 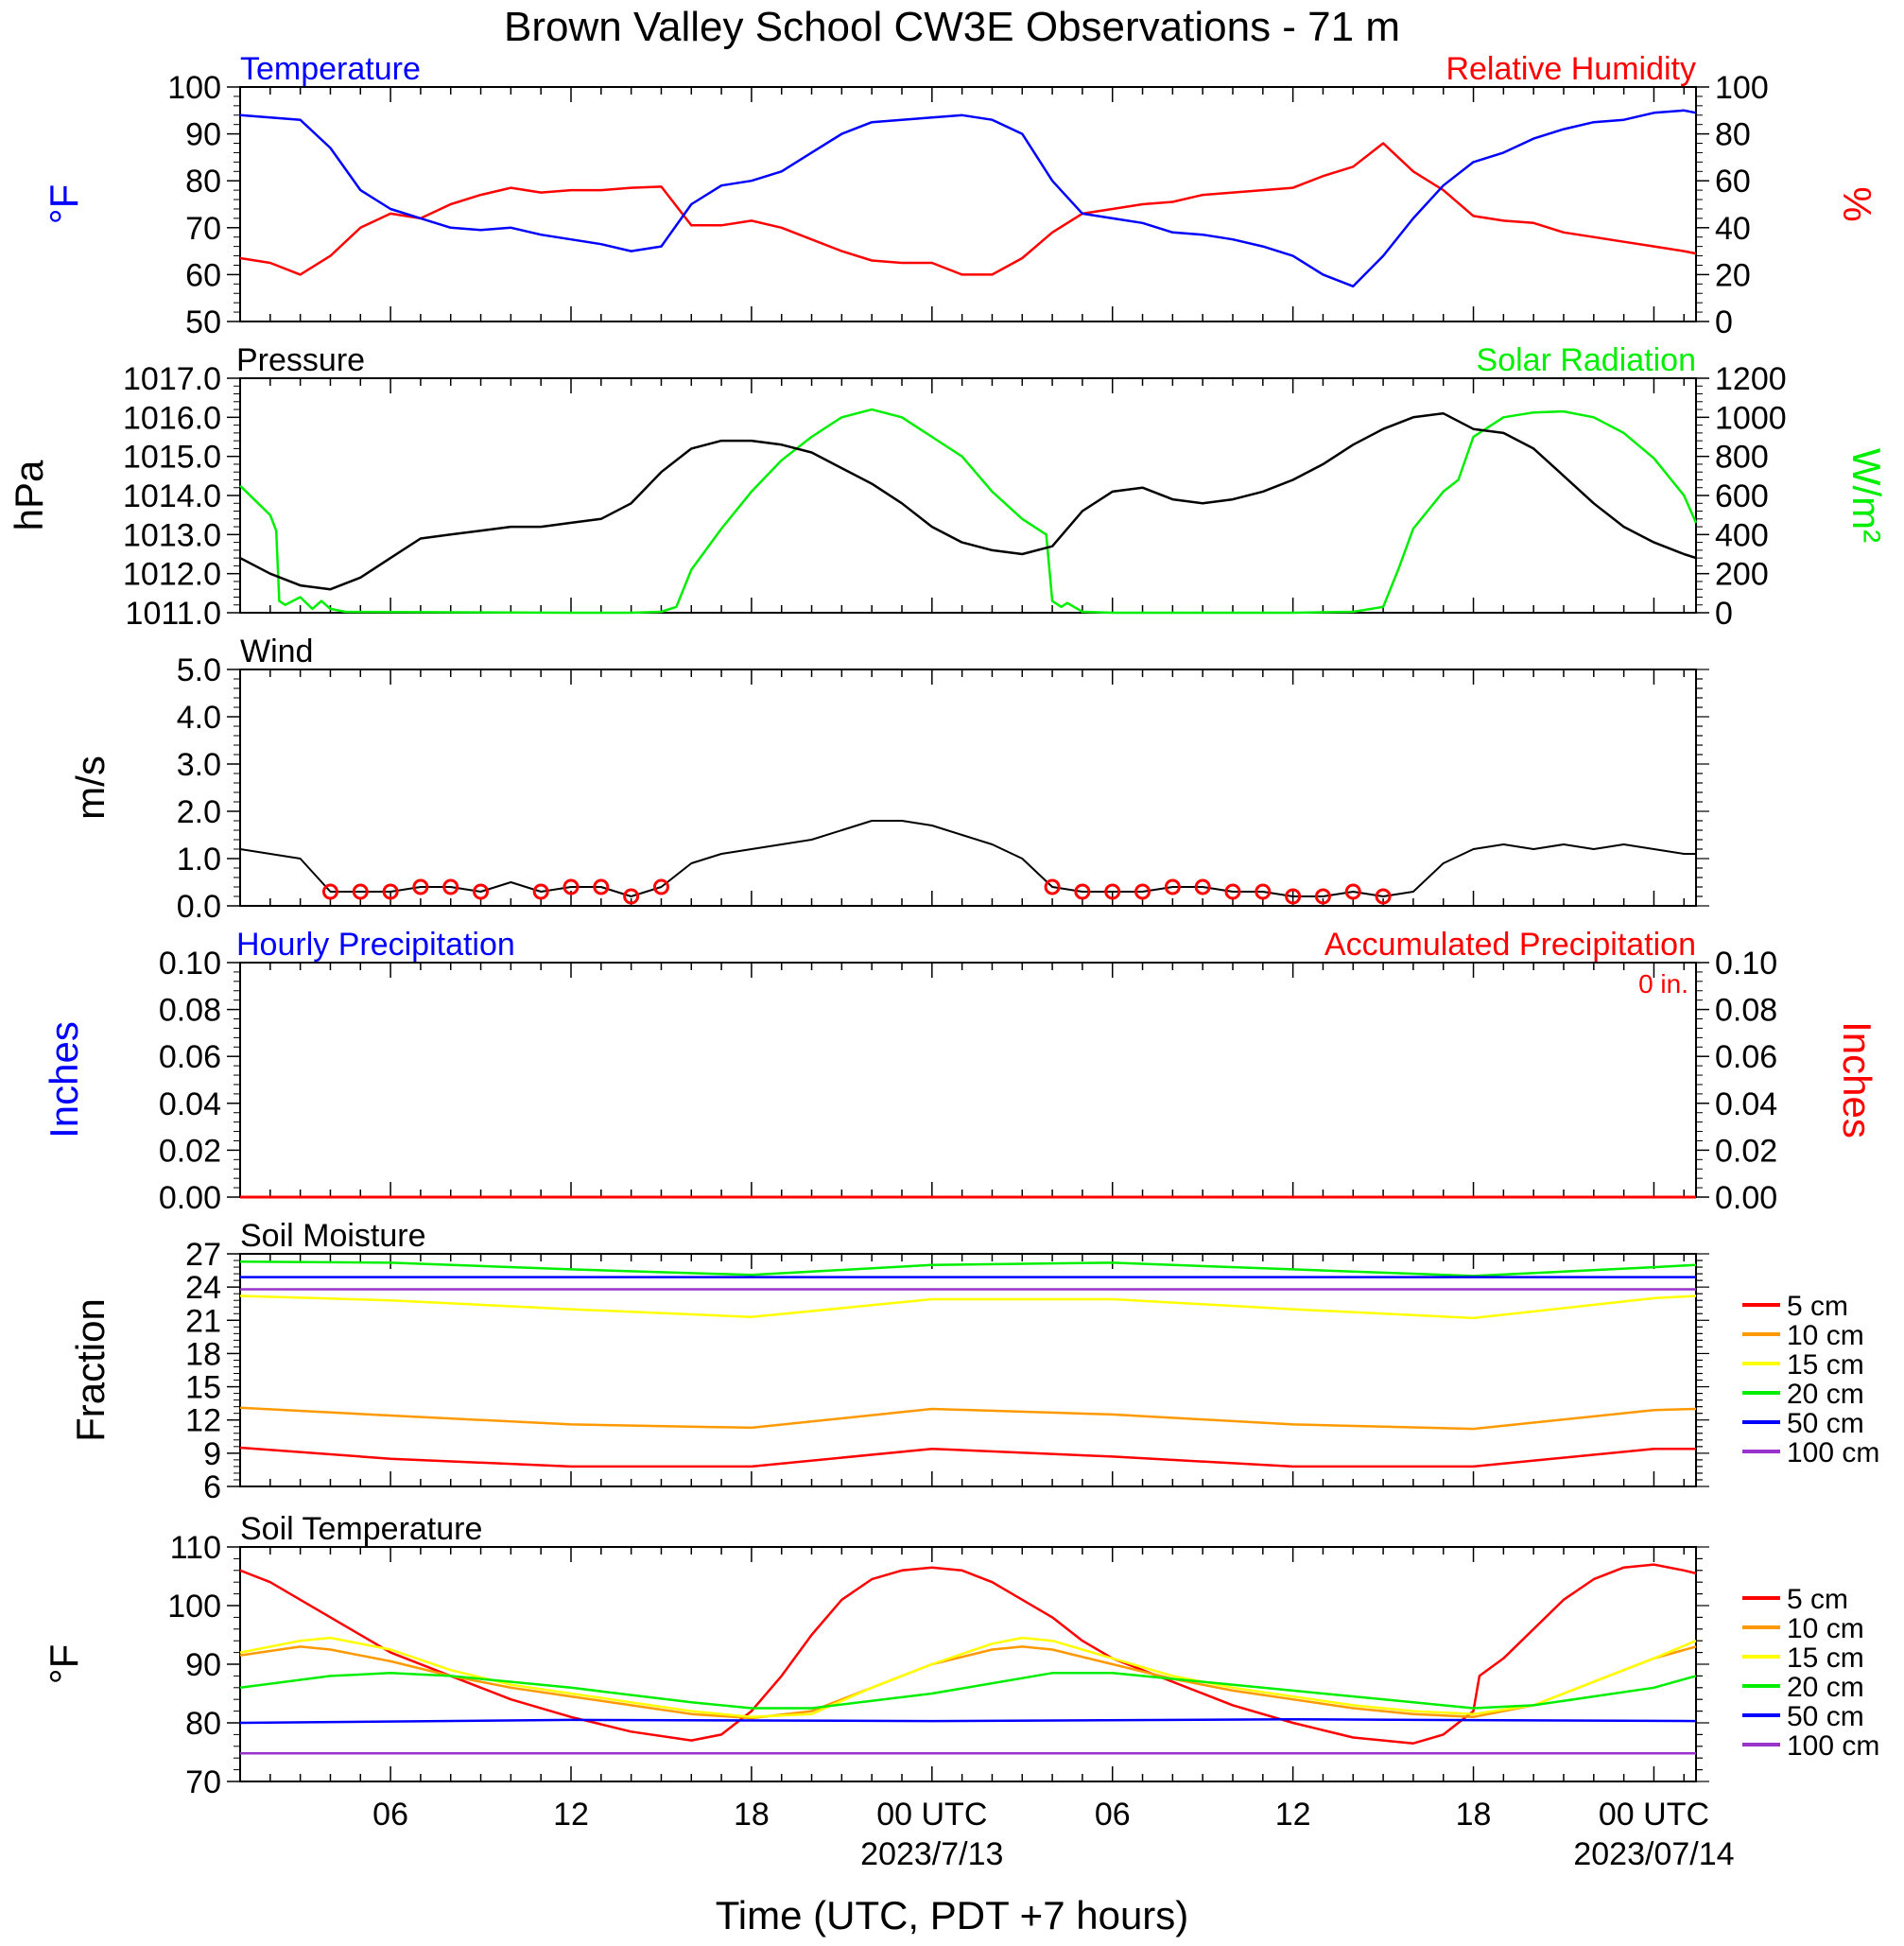 What do you see at coordinates (1113, 1815) in the screenshot?
I see `x-tick-label: 06` at bounding box center [1113, 1815].